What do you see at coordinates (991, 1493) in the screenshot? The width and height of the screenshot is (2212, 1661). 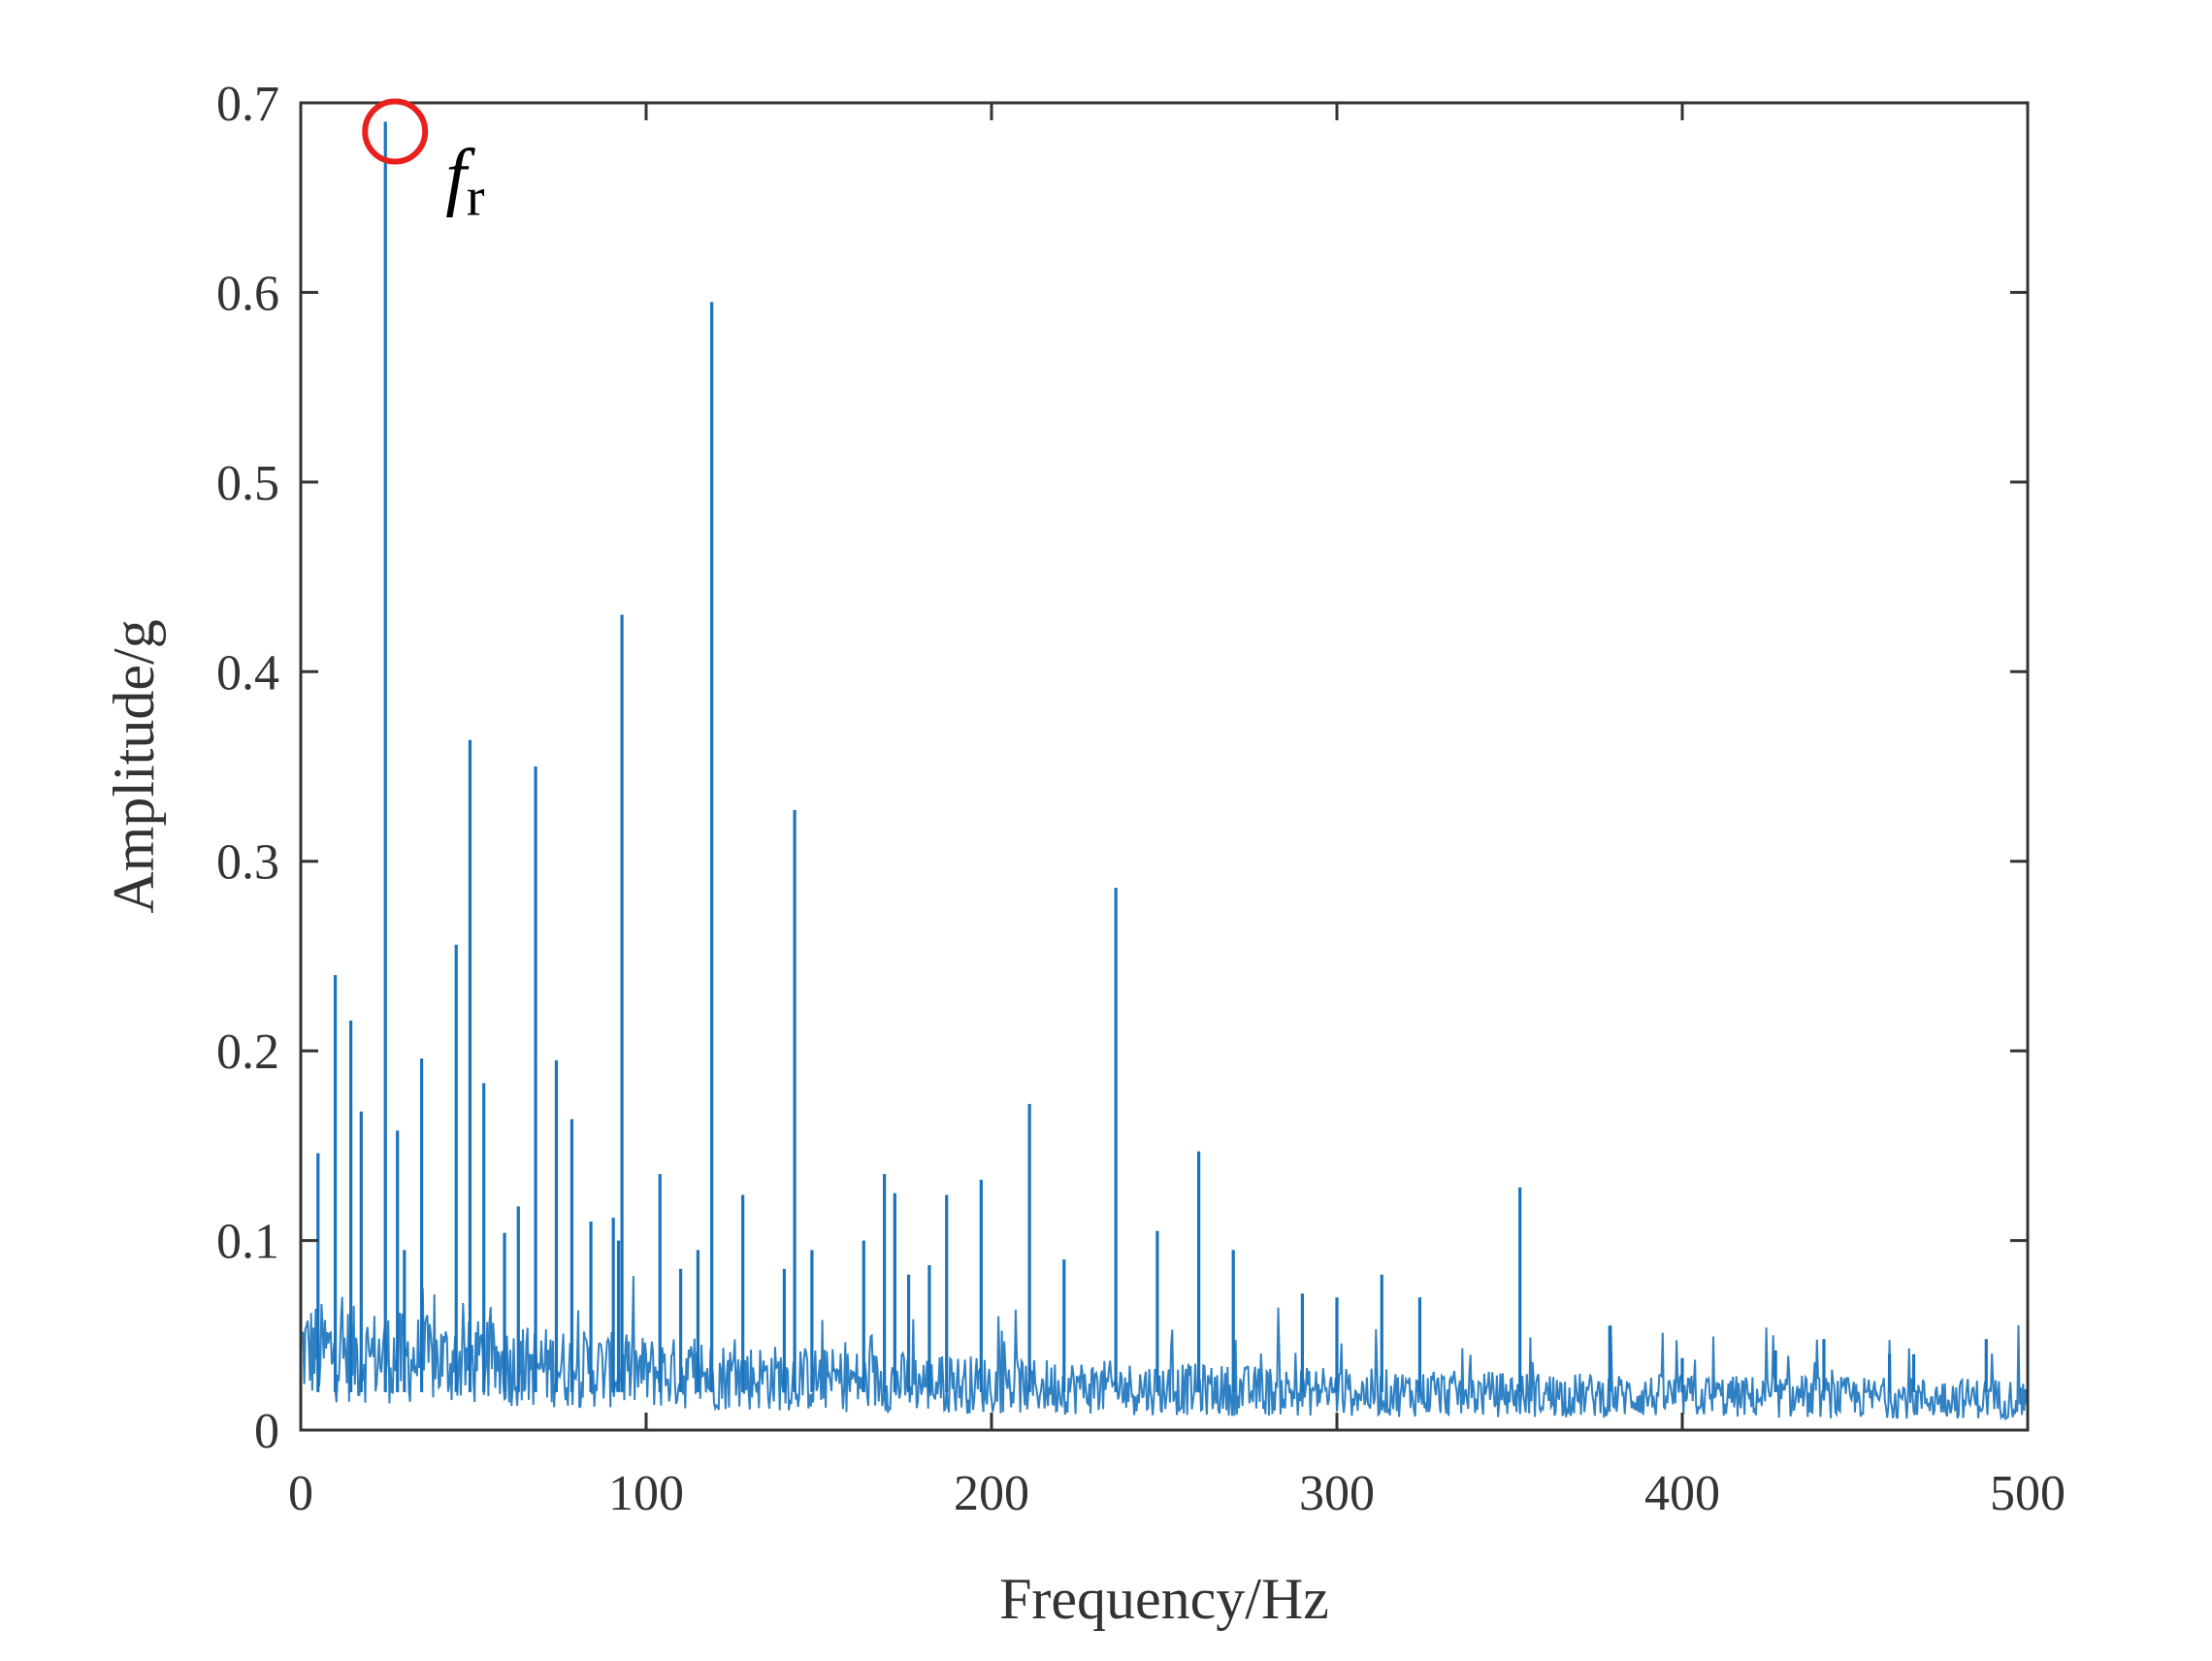 I see `x-tick-label: 200` at bounding box center [991, 1493].